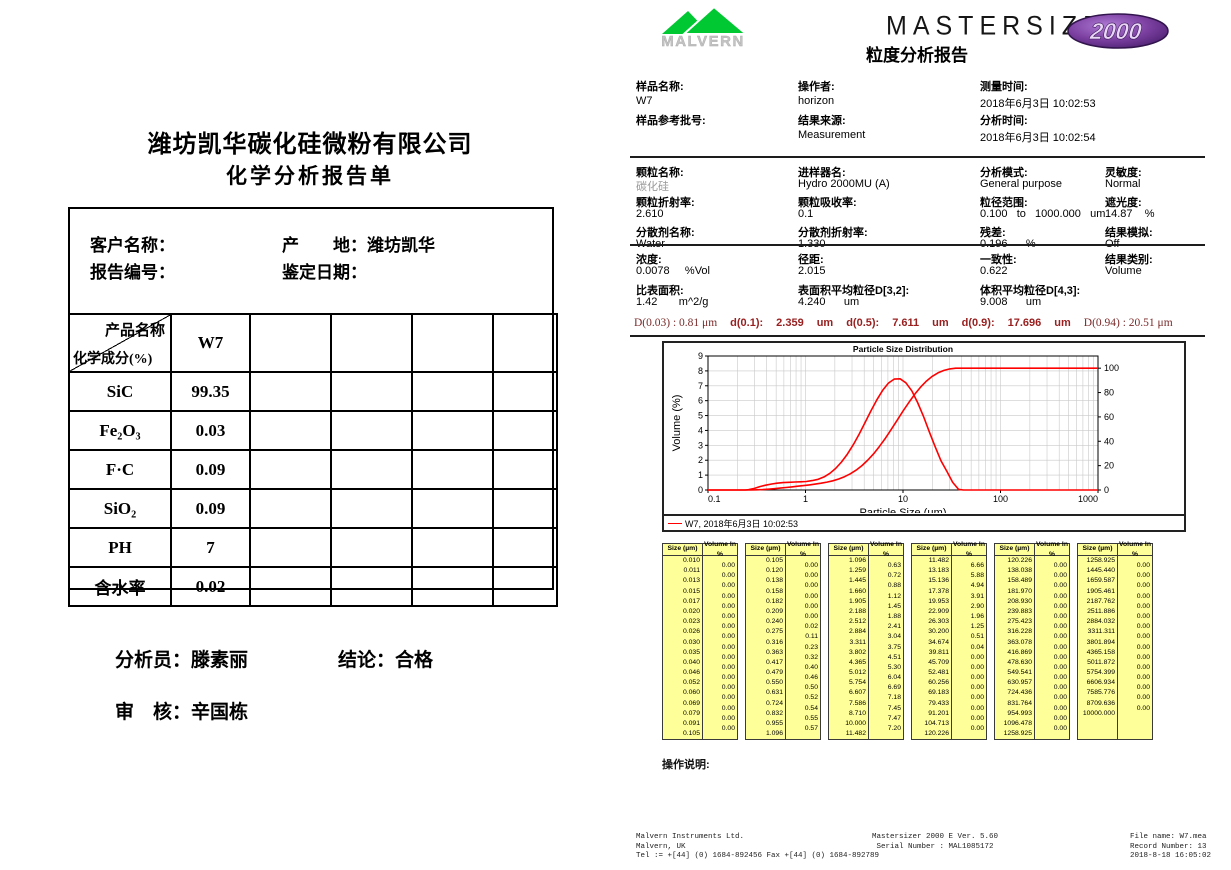 The width and height of the screenshot is (1231, 870). I want to click on svg-text: 40, so click(1109, 441).